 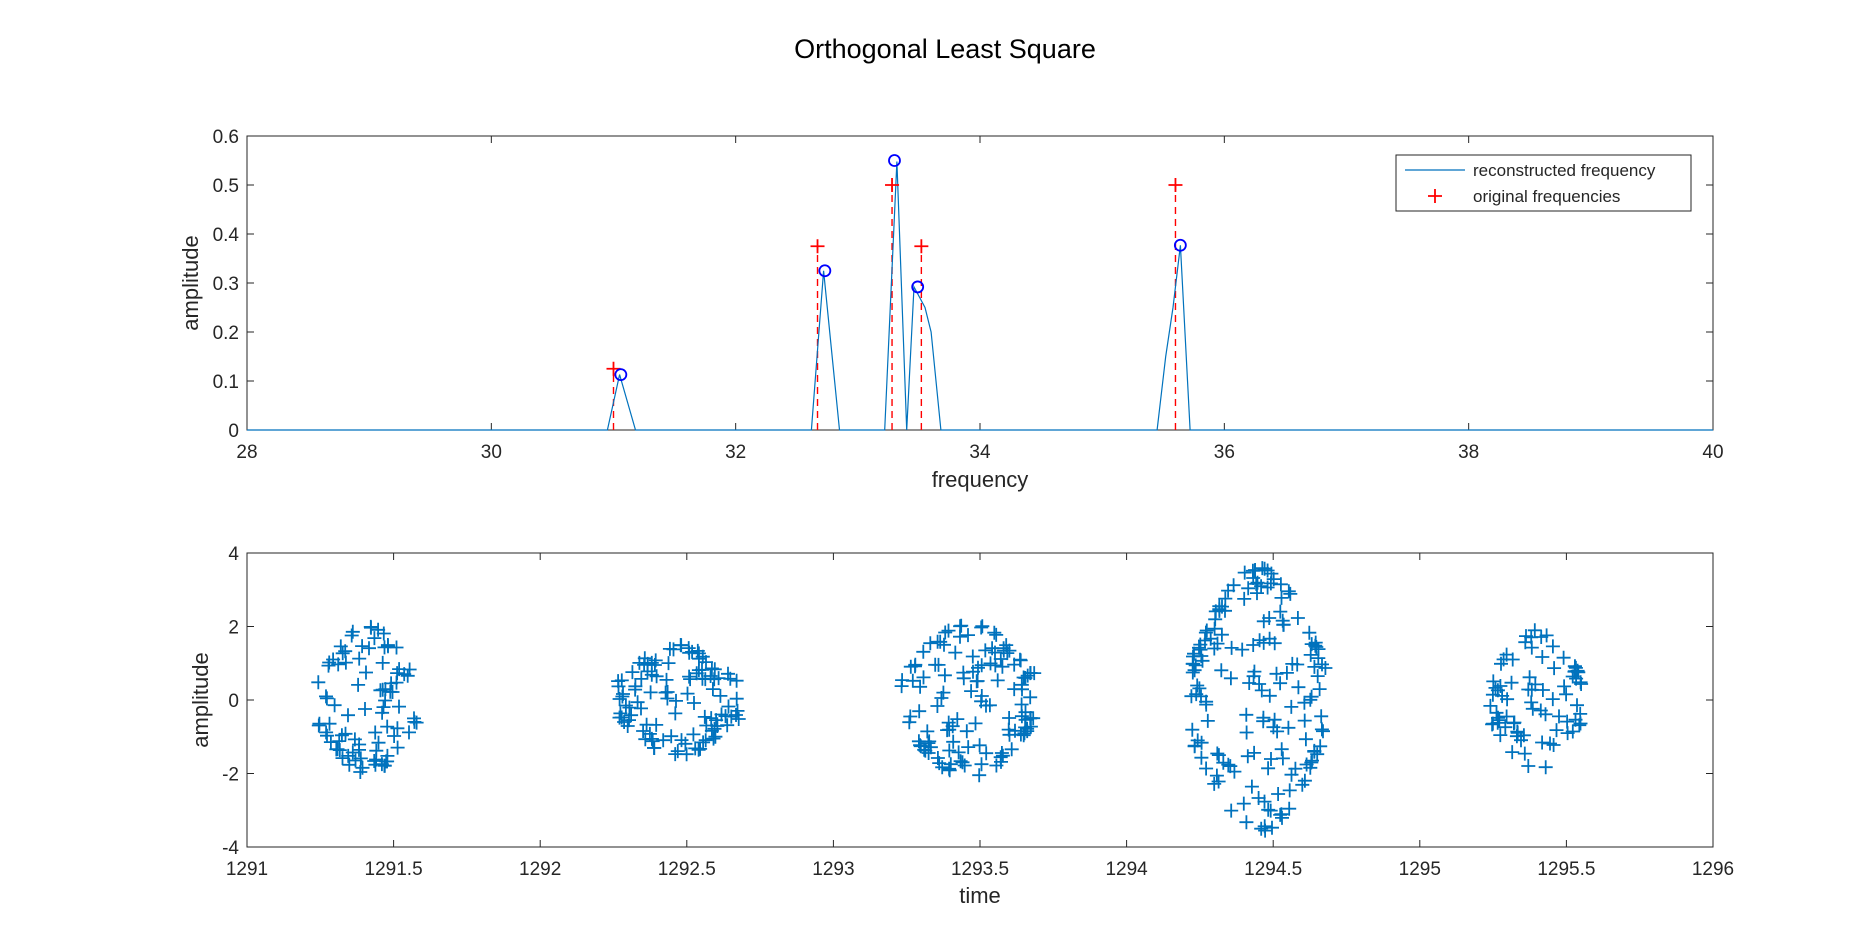 What do you see at coordinates (825, 271) in the screenshot?
I see `peak-marker` at bounding box center [825, 271].